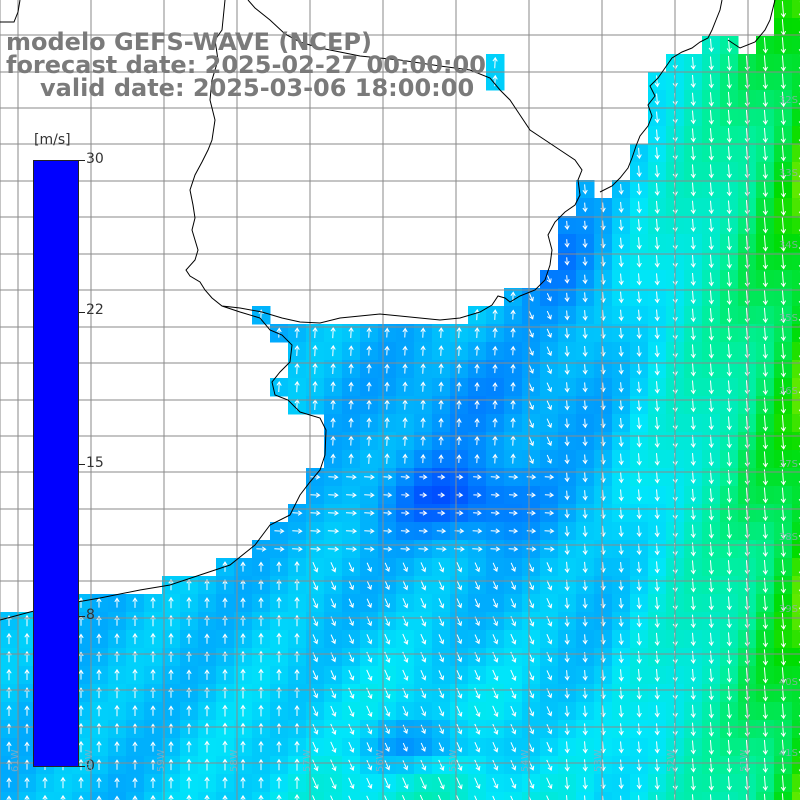 The image size is (800, 800). What do you see at coordinates (90, 615) in the screenshot?
I see `colorbar-tick-8: 8` at bounding box center [90, 615].